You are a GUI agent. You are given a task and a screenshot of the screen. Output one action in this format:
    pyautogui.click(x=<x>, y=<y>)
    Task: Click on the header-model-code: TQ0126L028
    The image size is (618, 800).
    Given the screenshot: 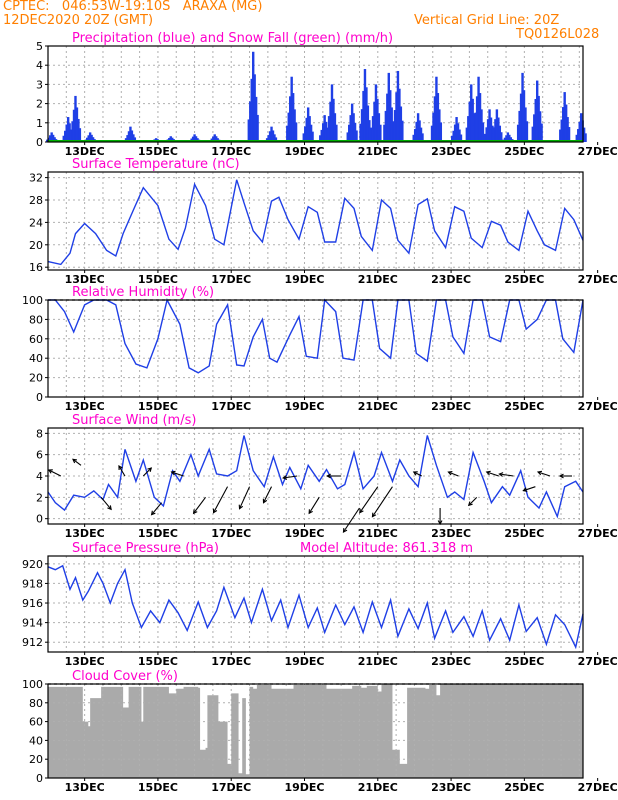 What is the action you would take?
    pyautogui.click(x=558, y=34)
    